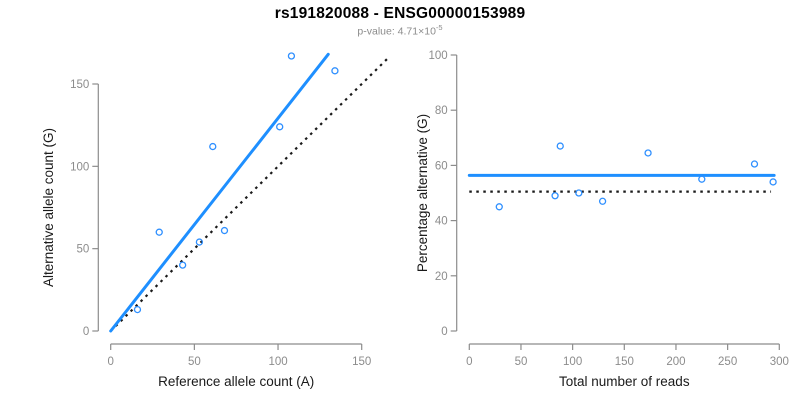 The image size is (800, 400). What do you see at coordinates (675, 362) in the screenshot?
I see `x-tick-label: 200` at bounding box center [675, 362].